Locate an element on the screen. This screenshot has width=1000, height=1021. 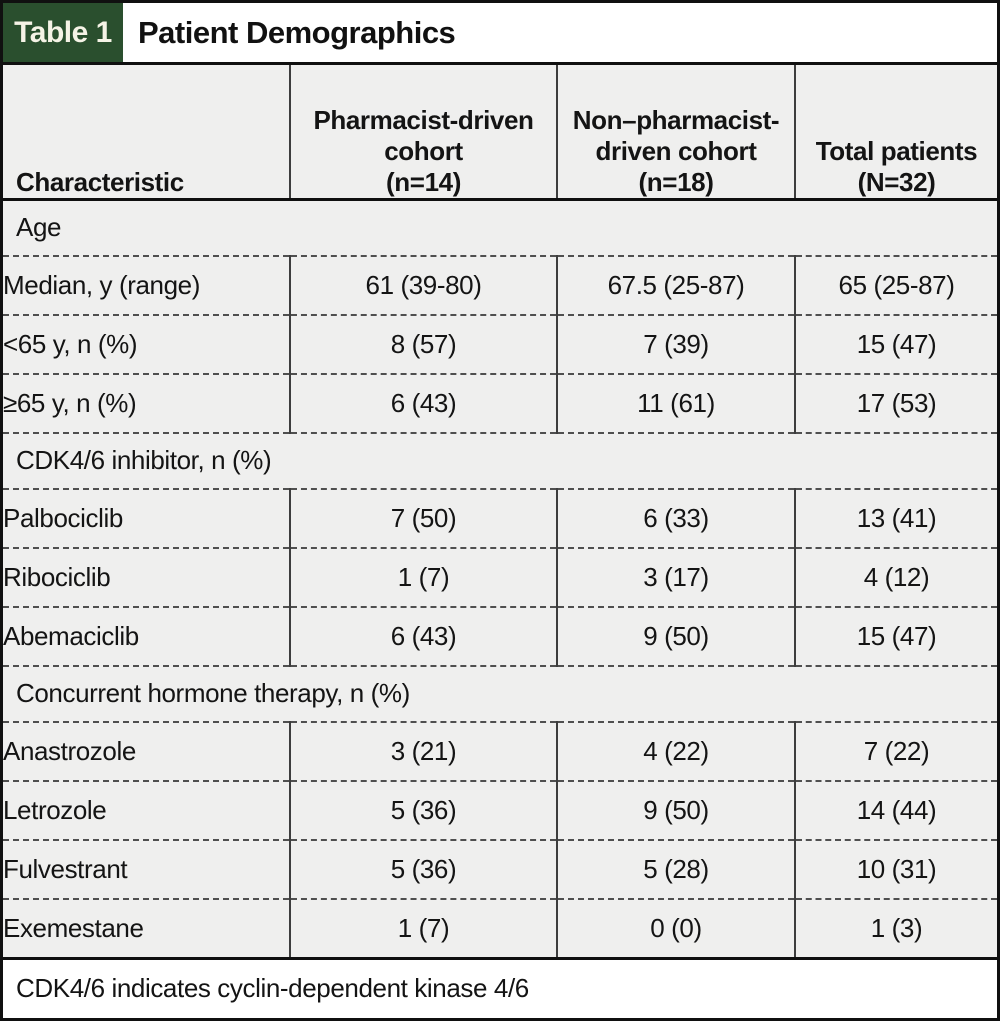
cell-value: 3 (17) is located at coordinates (675, 576).